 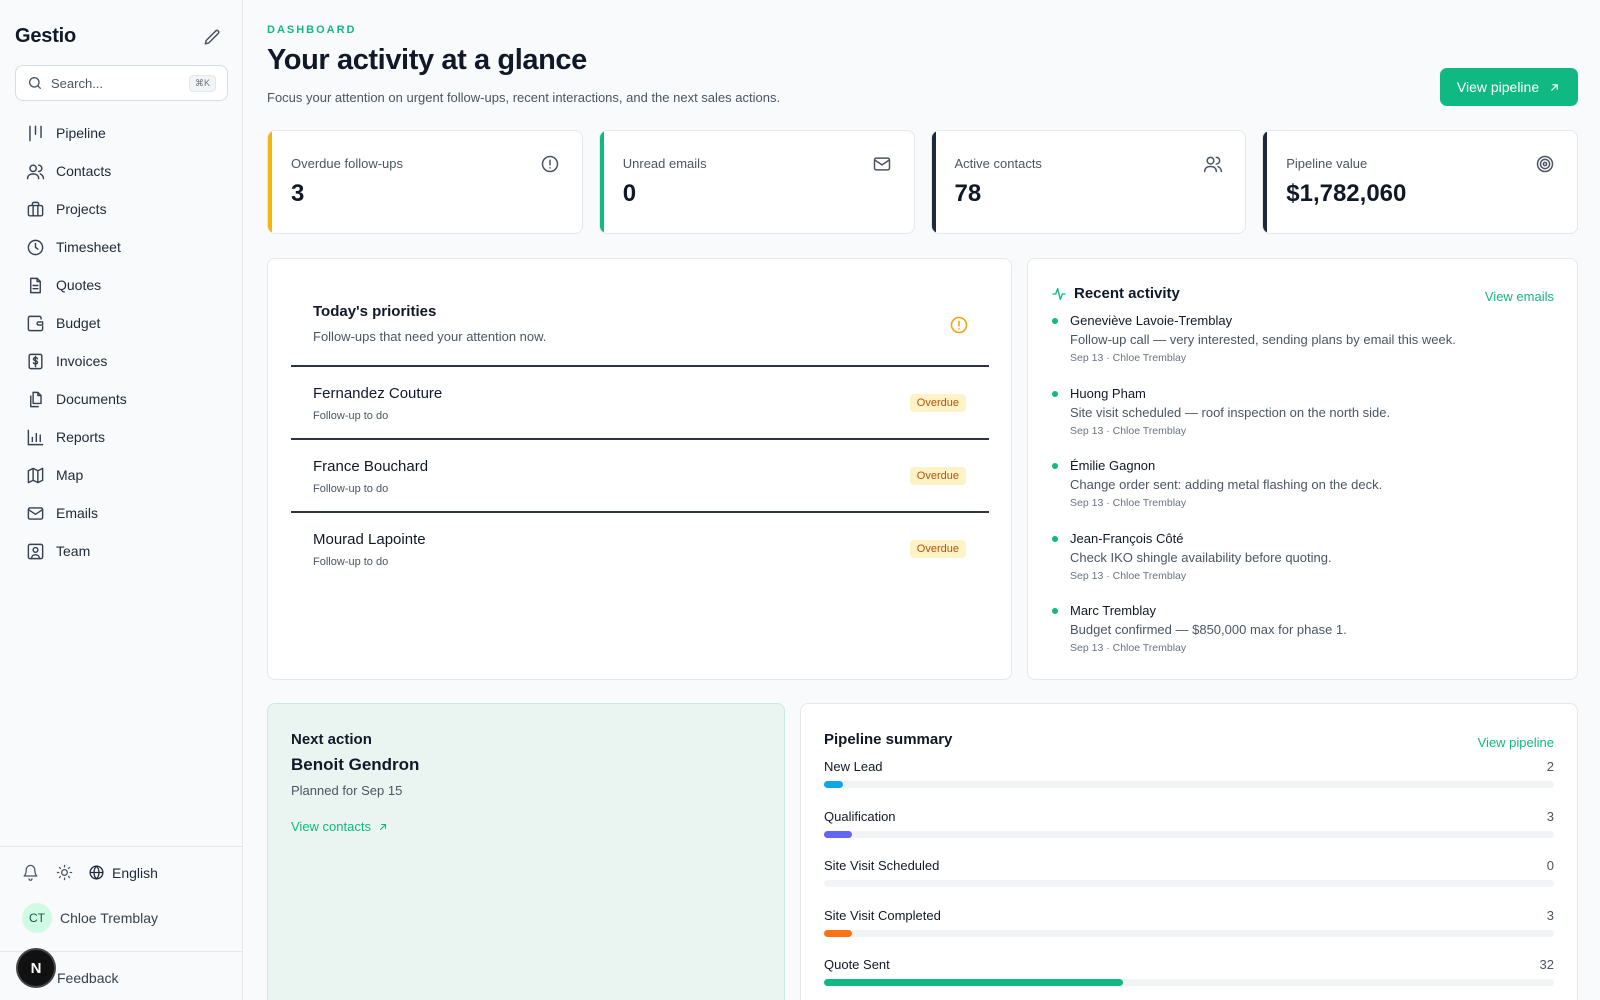 What do you see at coordinates (35, 361) in the screenshot?
I see `invoice-icon` at bounding box center [35, 361].